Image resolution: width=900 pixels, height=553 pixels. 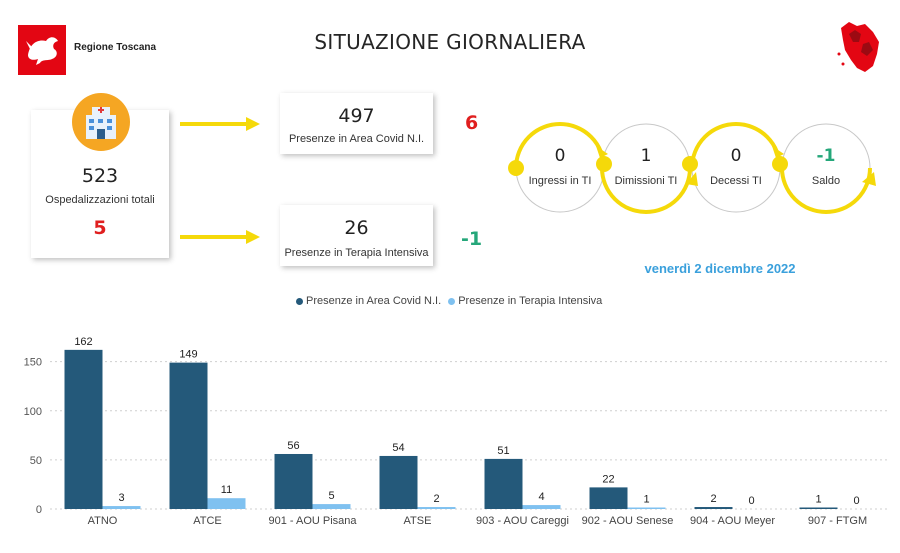 What do you see at coordinates (356, 116) in the screenshot?
I see `area-value: 497` at bounding box center [356, 116].